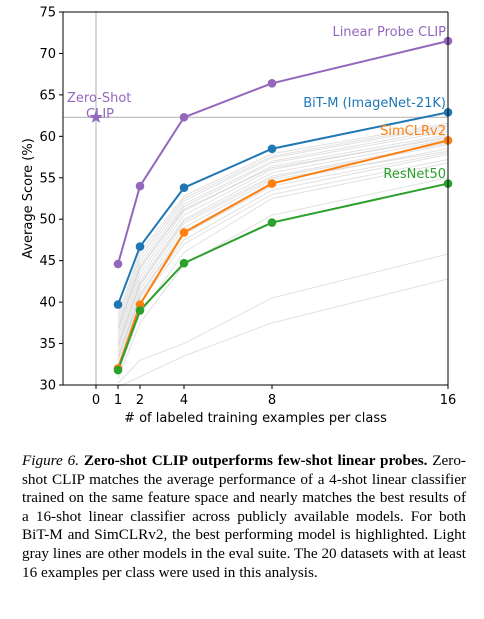  What do you see at coordinates (96, 400) in the screenshot?
I see `x-tick-label: 0` at bounding box center [96, 400].